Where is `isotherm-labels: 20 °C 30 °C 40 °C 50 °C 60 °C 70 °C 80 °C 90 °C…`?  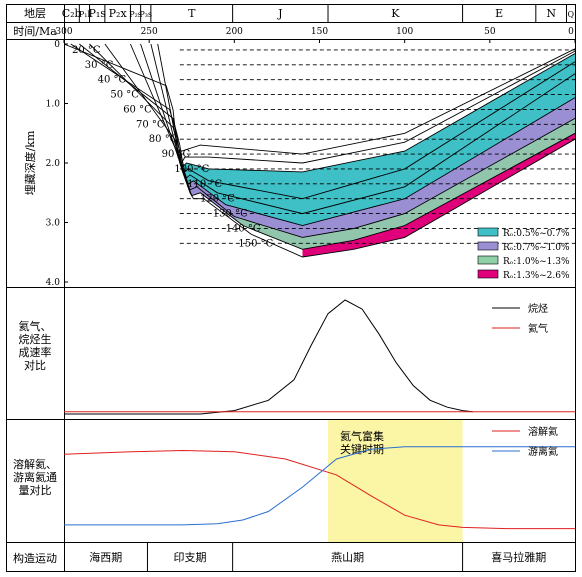
isotherm-labels: 20 °C 30 °C 40 °C 50 °C 60 °C 70 °C 80 °C 90 °C… is located at coordinates (173, 147).